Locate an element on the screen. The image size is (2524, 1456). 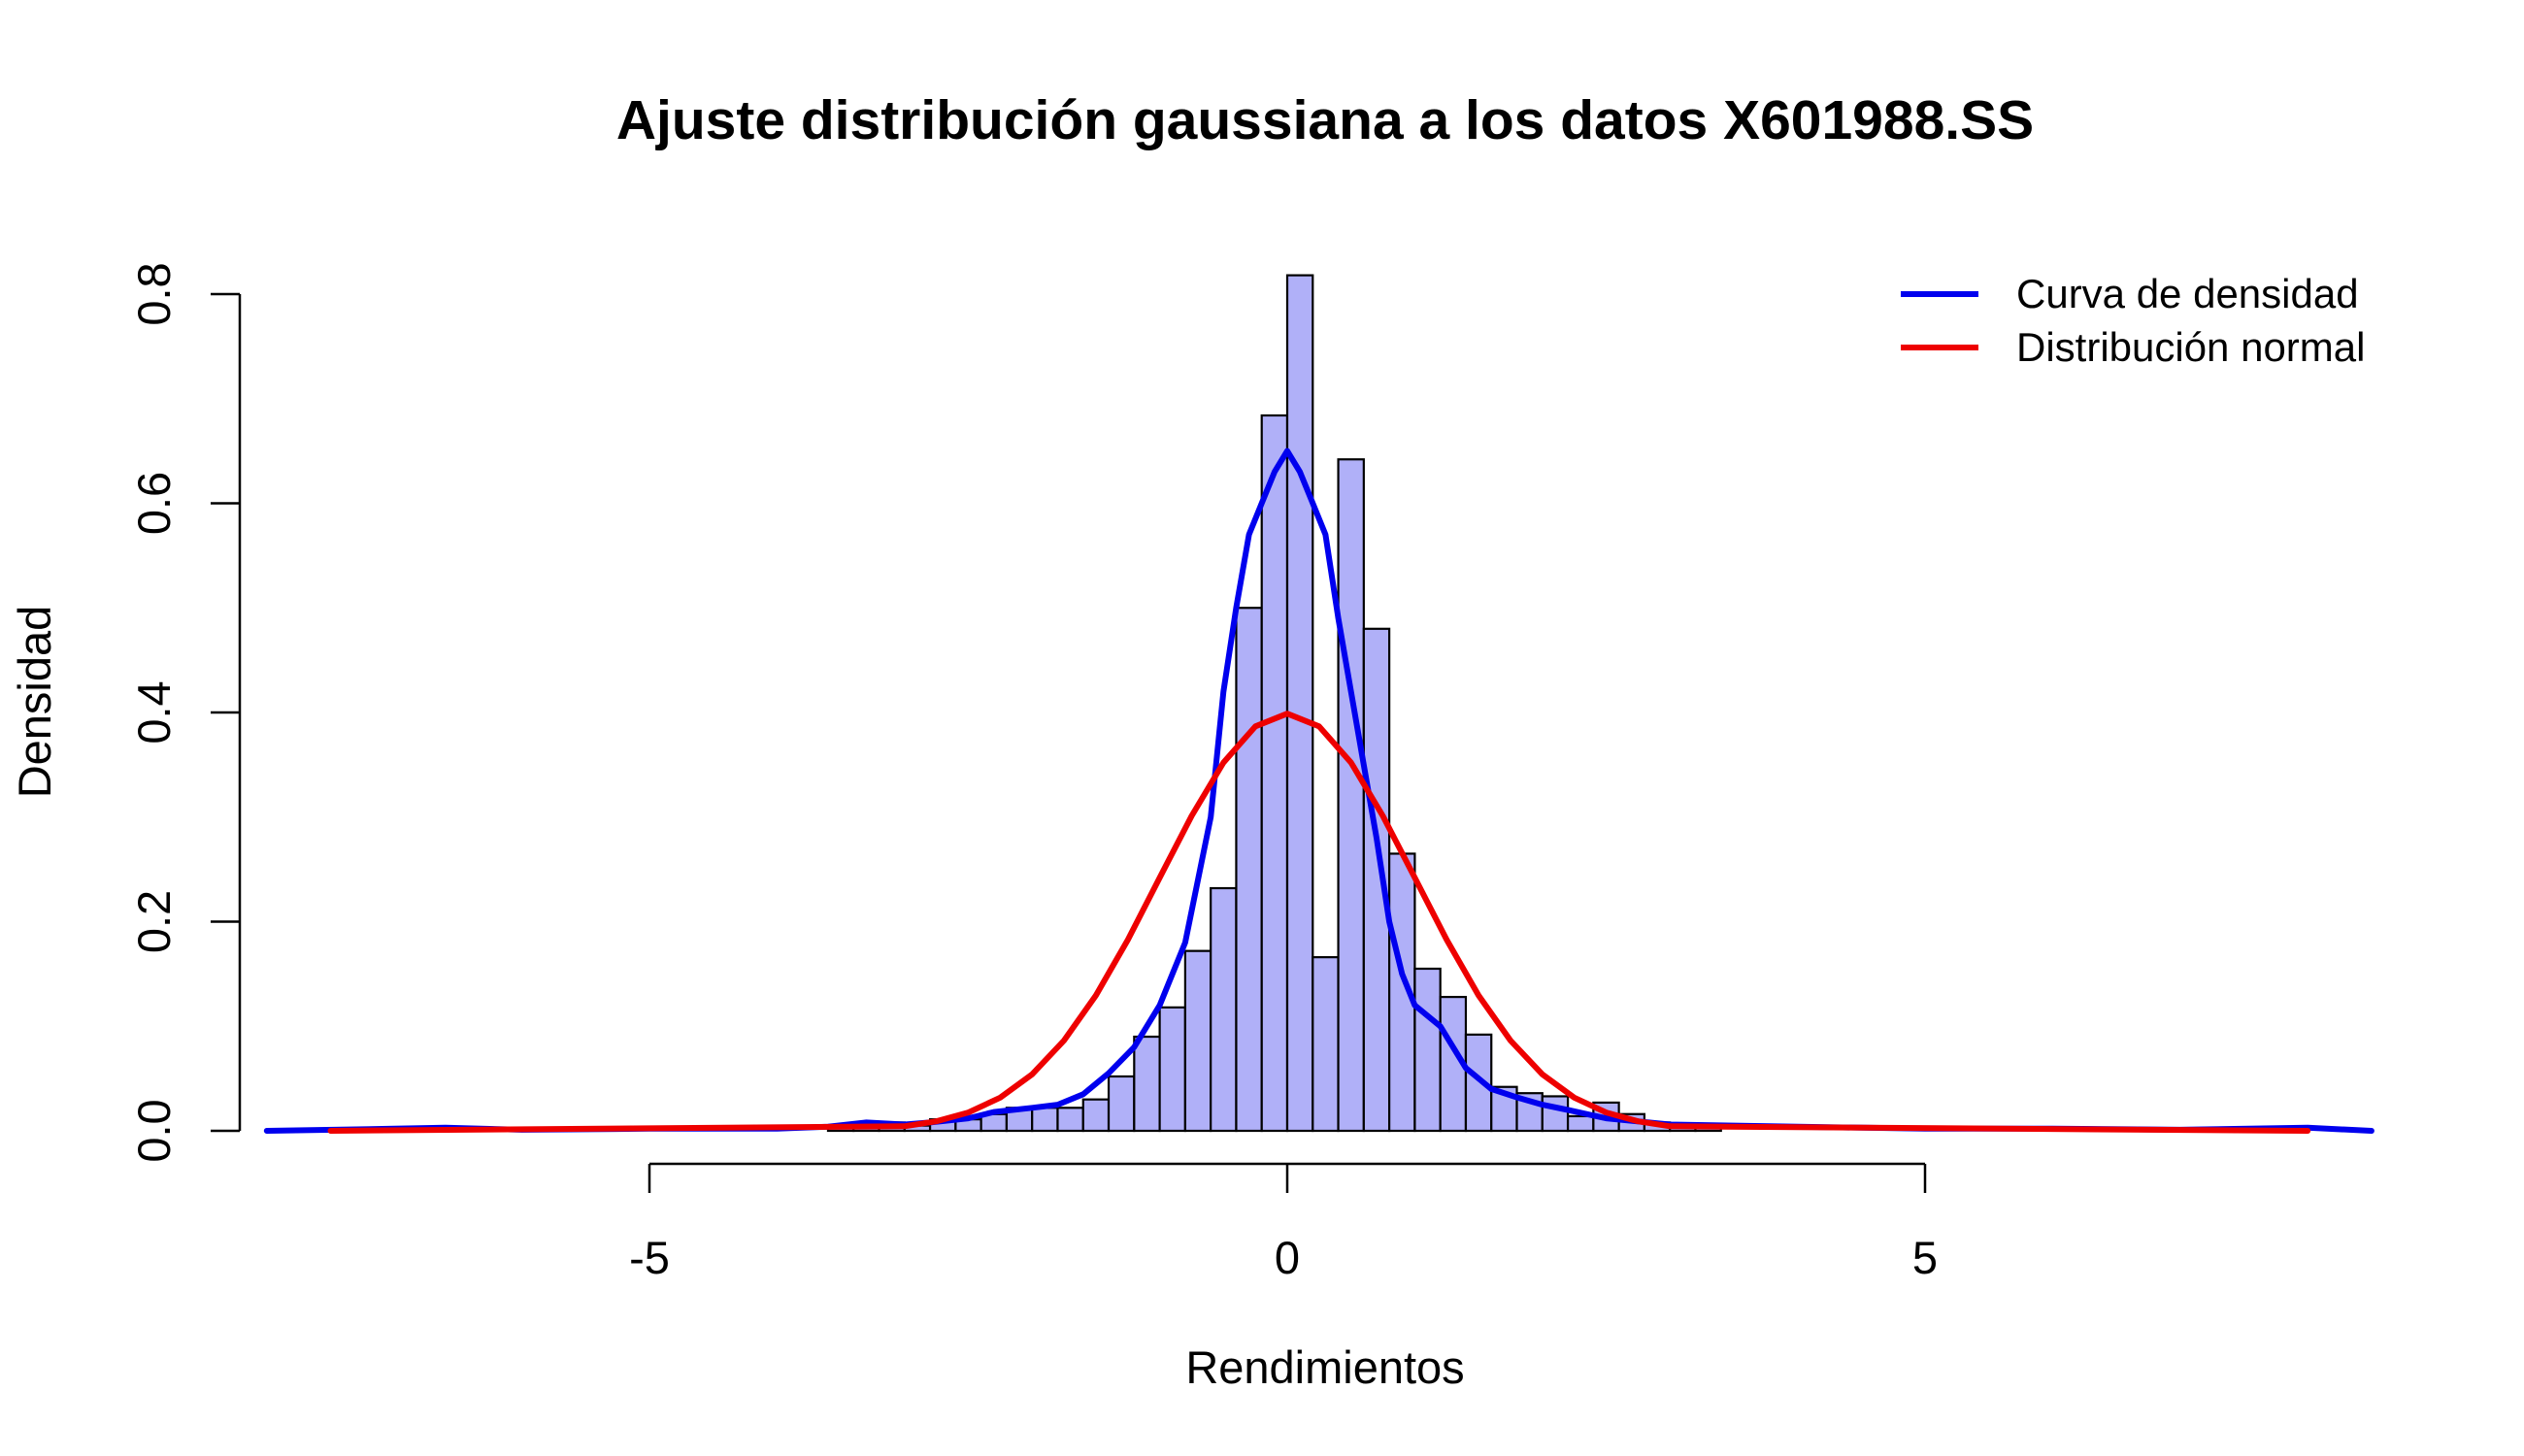
y-tick-label-4: 0.8 is located at coordinates (154, 293).